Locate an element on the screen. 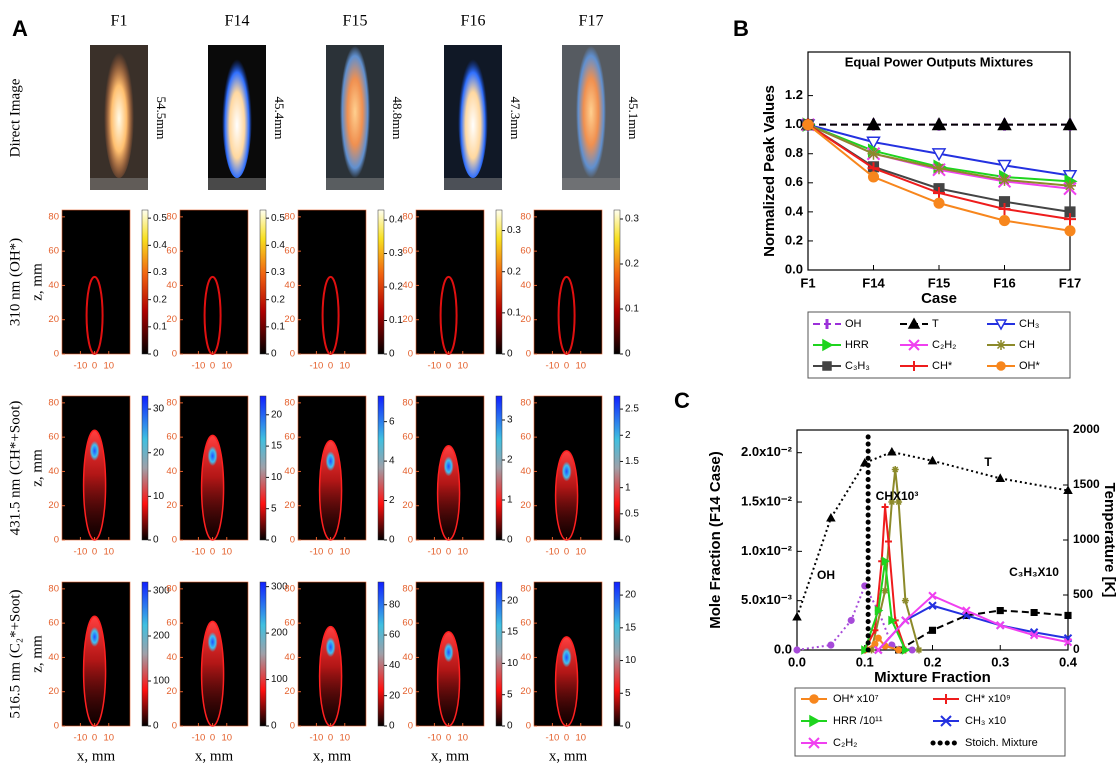 Image resolution: width=1118 pixels, height=767 pixels. y2-tick-label: 0 is located at coordinates (1076, 649).